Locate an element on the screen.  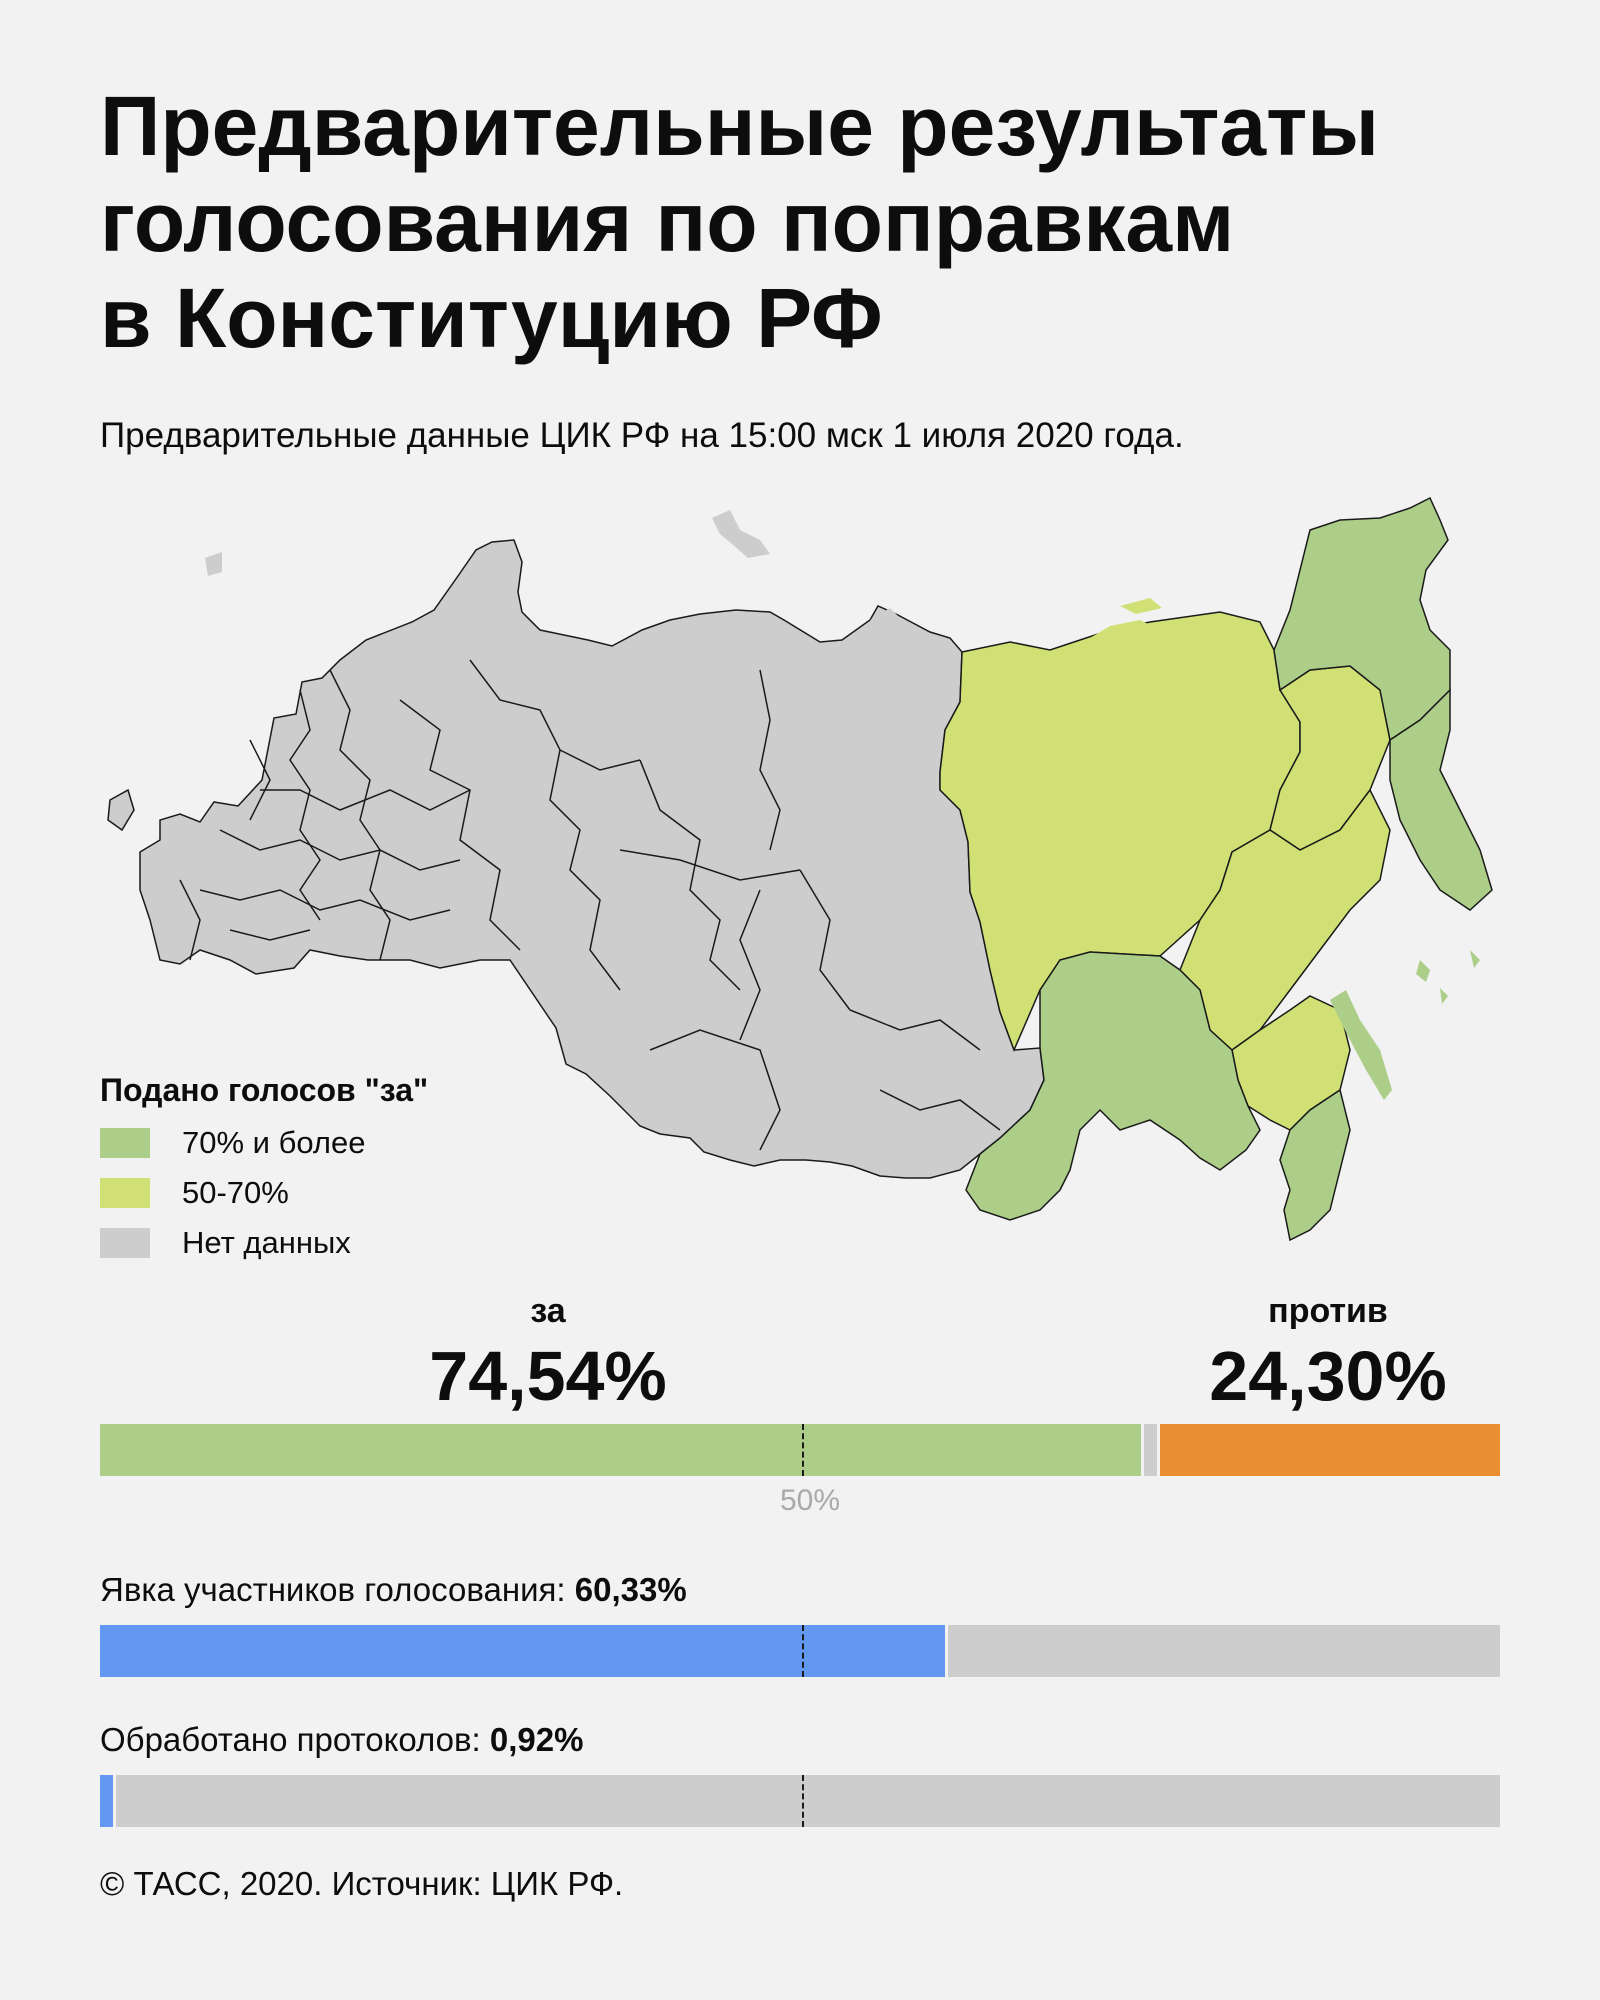
for-value: 74,54% is located at coordinates (548, 1376).